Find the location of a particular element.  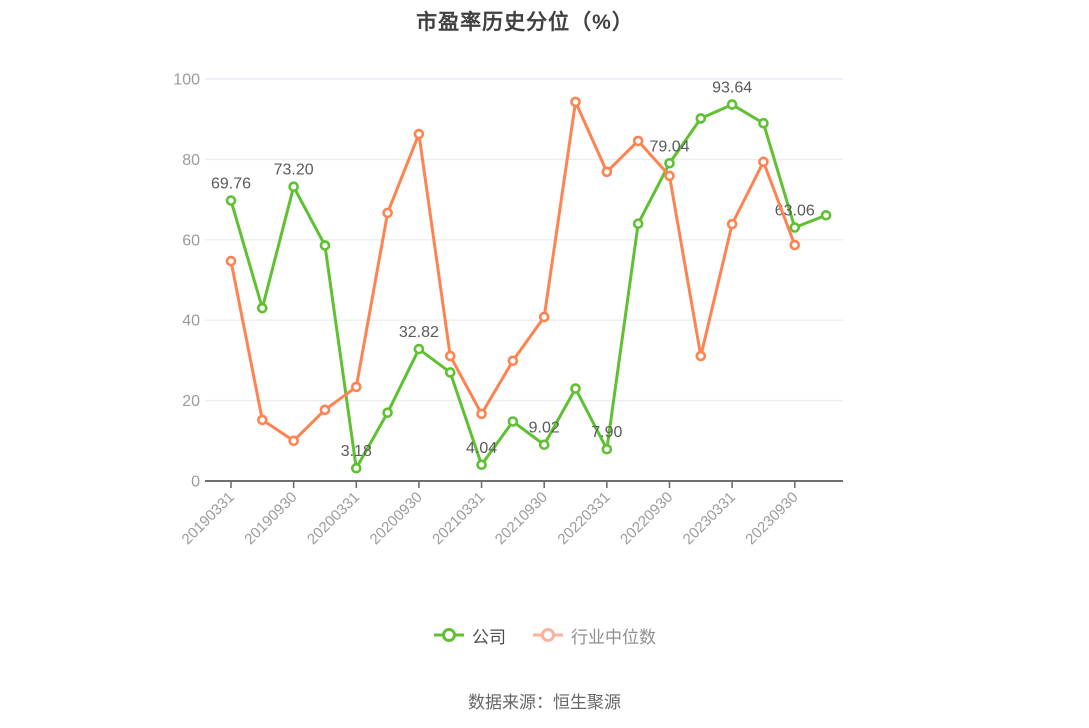

x-axis-tick-label: 20200331 is located at coordinates (333, 518).